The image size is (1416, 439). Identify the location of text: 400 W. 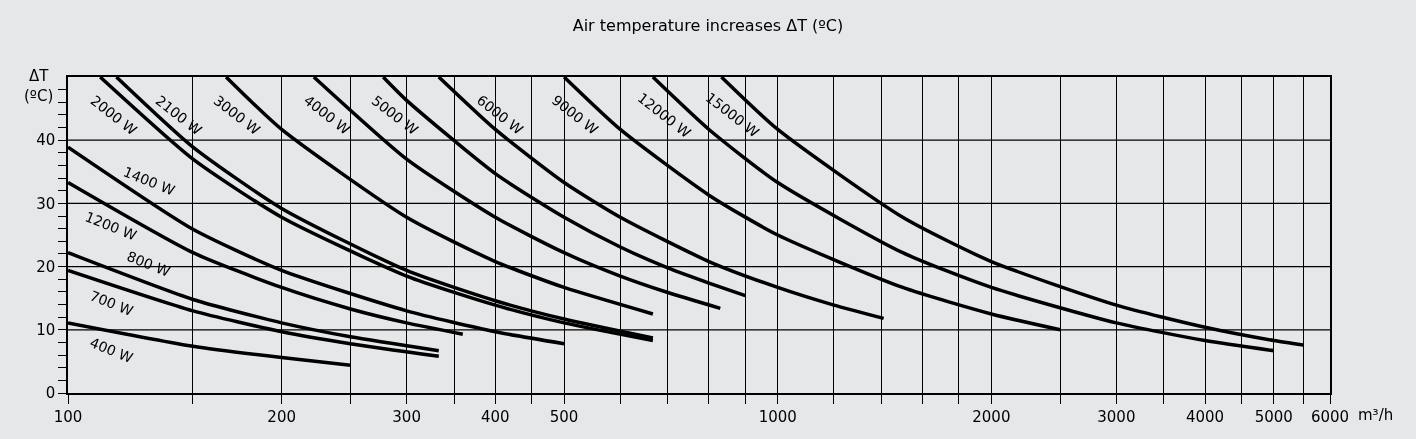
(111, 350).